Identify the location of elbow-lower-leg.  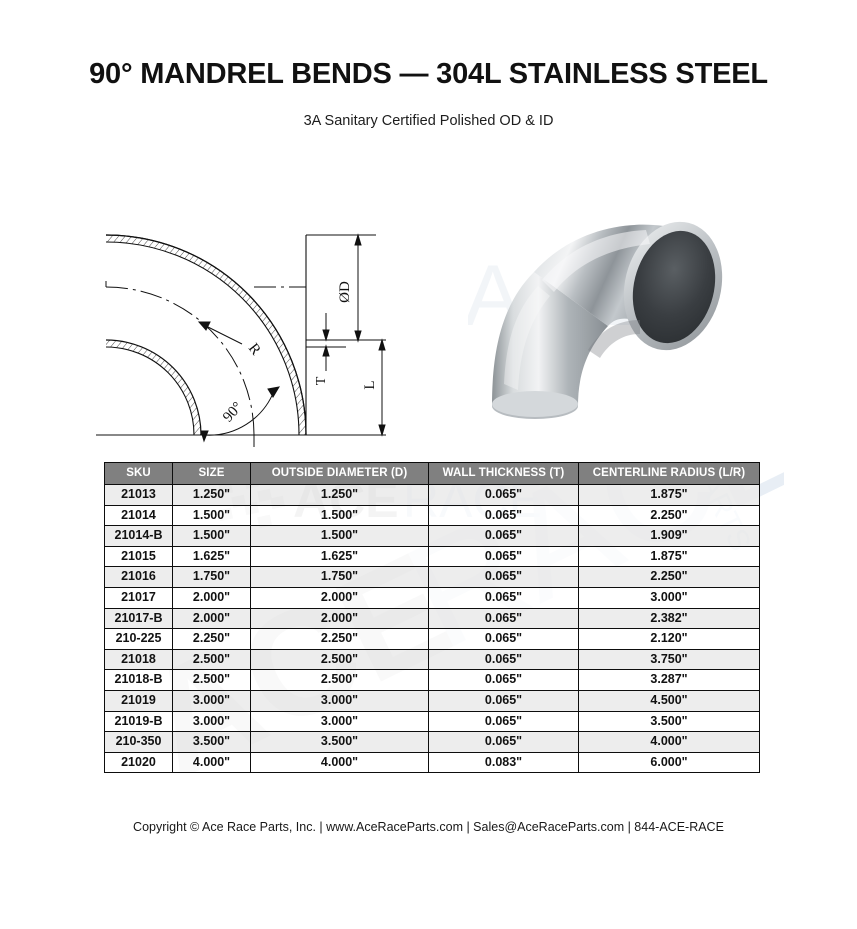
(550, 339).